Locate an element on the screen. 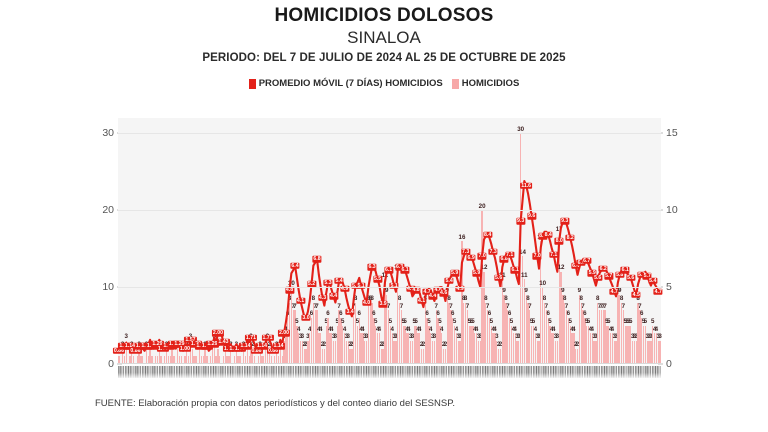  moving-average-value-label: 3.0 is located at coordinates (306, 318).